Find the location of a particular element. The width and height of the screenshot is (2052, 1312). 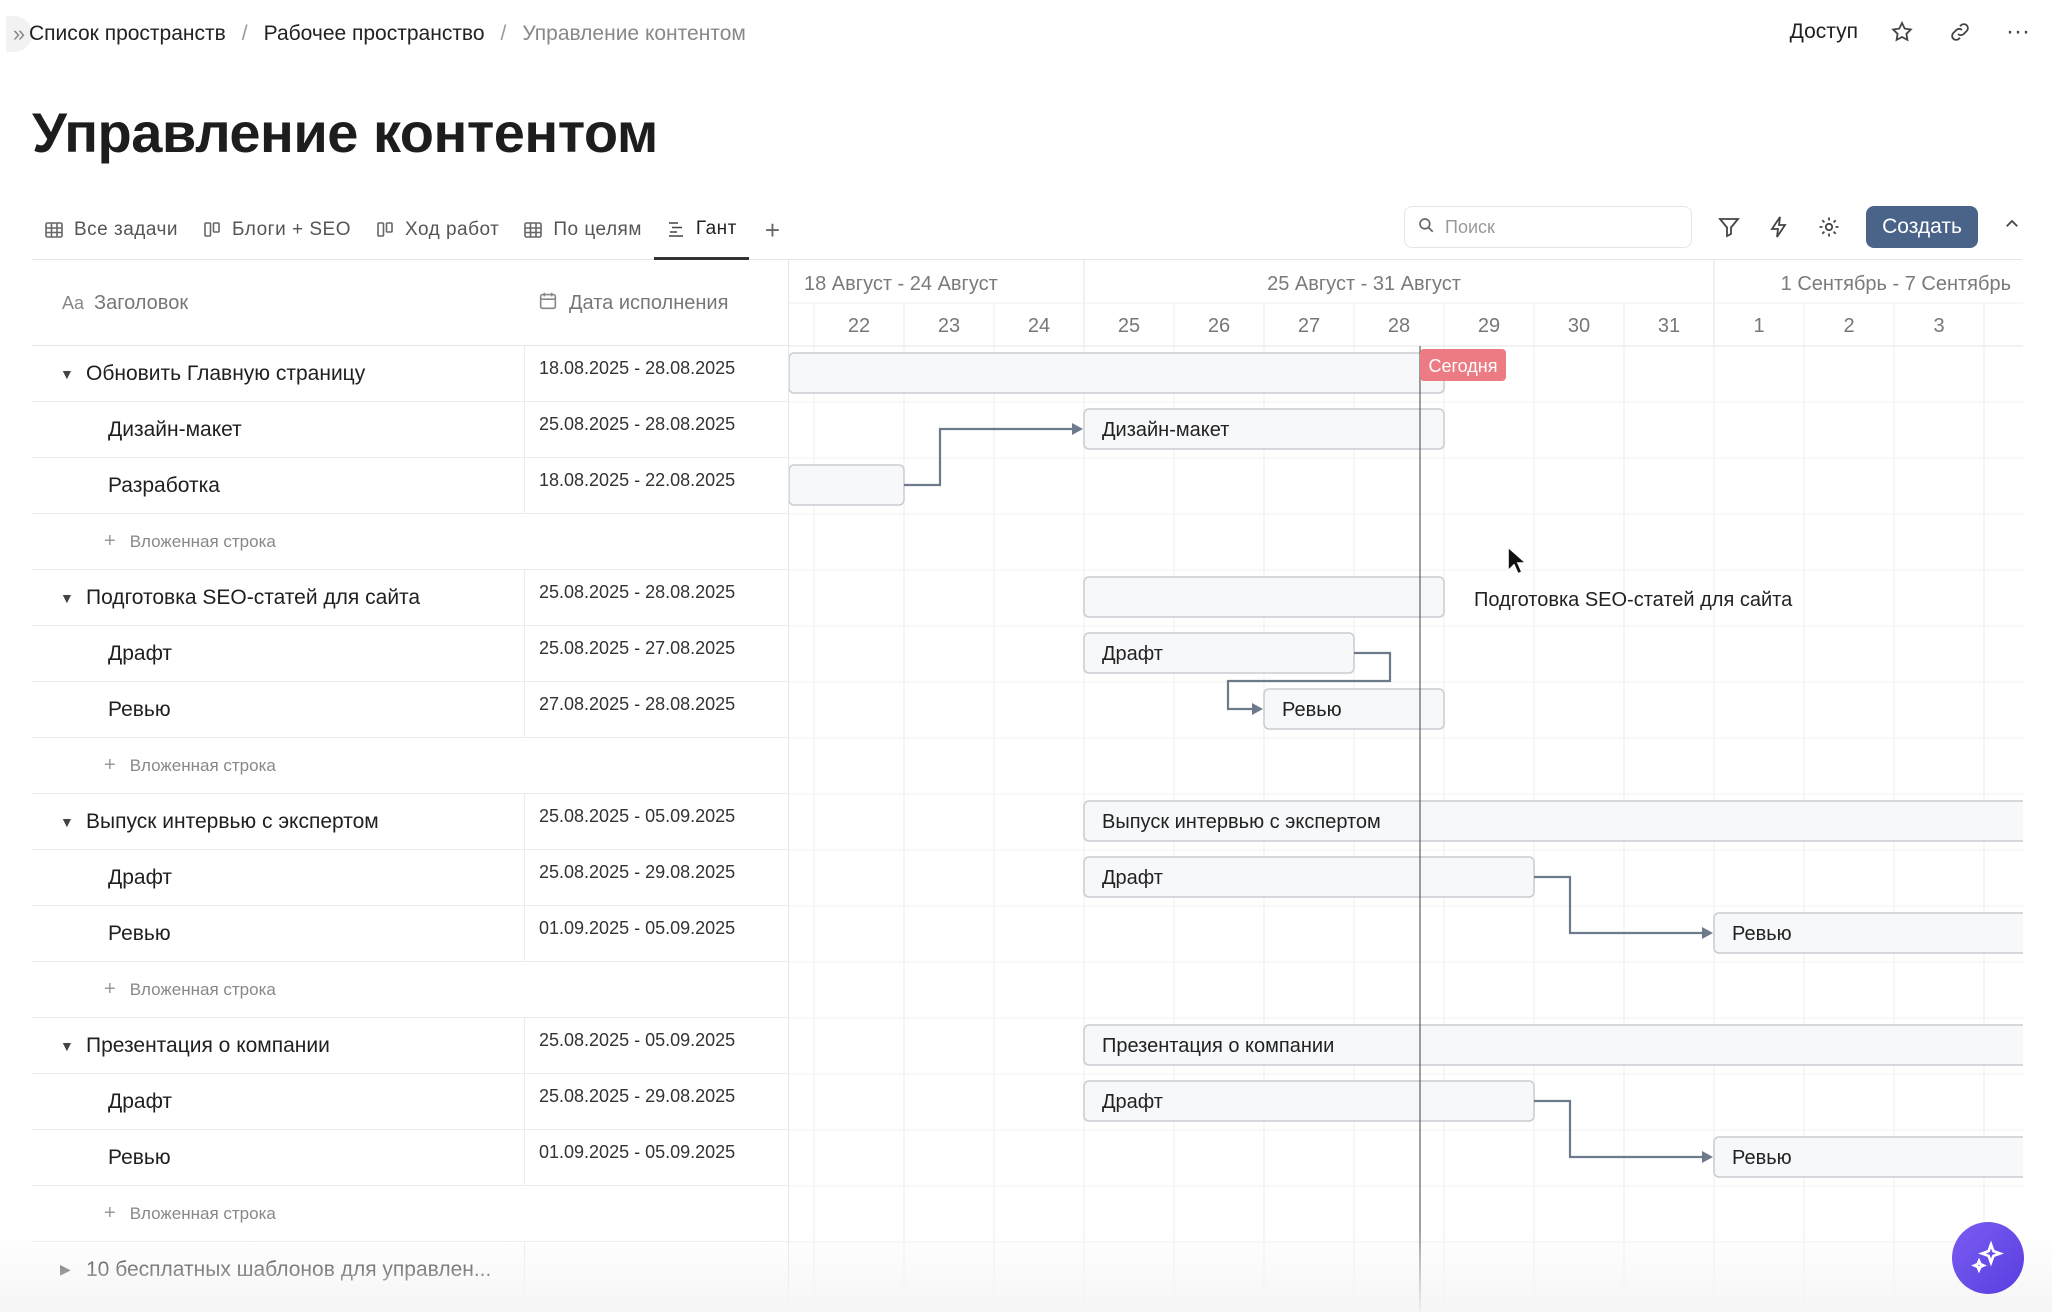

cell-title: Ревью is located at coordinates (278, 709).